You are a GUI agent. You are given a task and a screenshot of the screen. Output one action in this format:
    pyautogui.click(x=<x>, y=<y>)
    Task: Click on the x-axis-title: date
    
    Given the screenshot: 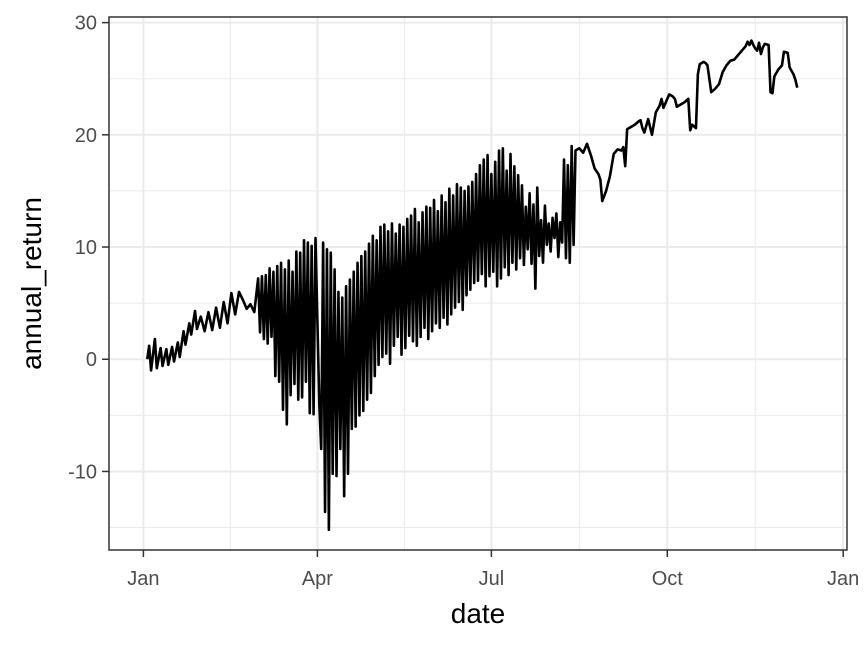 What is the action you would take?
    pyautogui.click(x=478, y=613)
    